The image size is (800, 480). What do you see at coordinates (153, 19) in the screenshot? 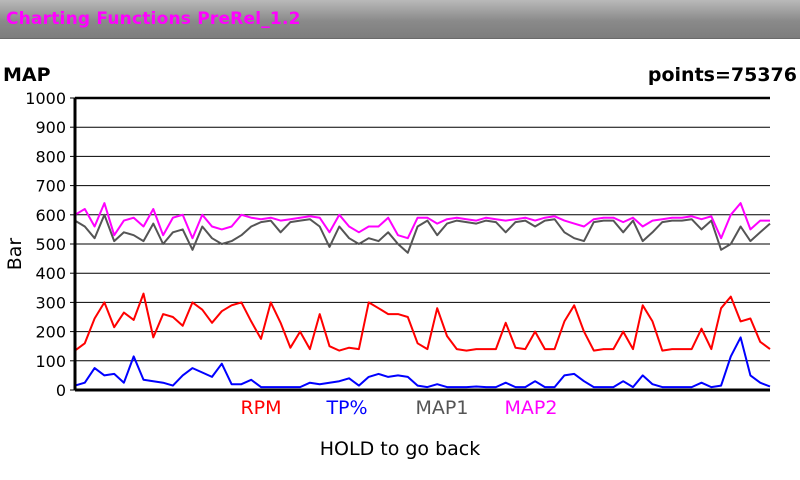
I see `app-title: Charting Functions PreRel_1.2` at bounding box center [153, 19].